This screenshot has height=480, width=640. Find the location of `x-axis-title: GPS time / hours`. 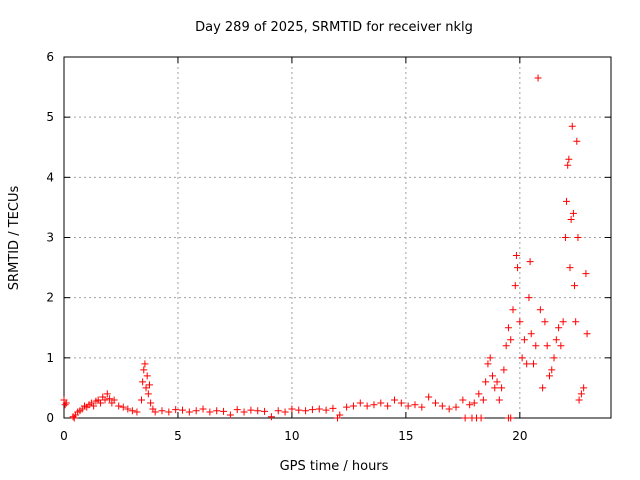

x-axis-title: GPS time / hours is located at coordinates (334, 466).